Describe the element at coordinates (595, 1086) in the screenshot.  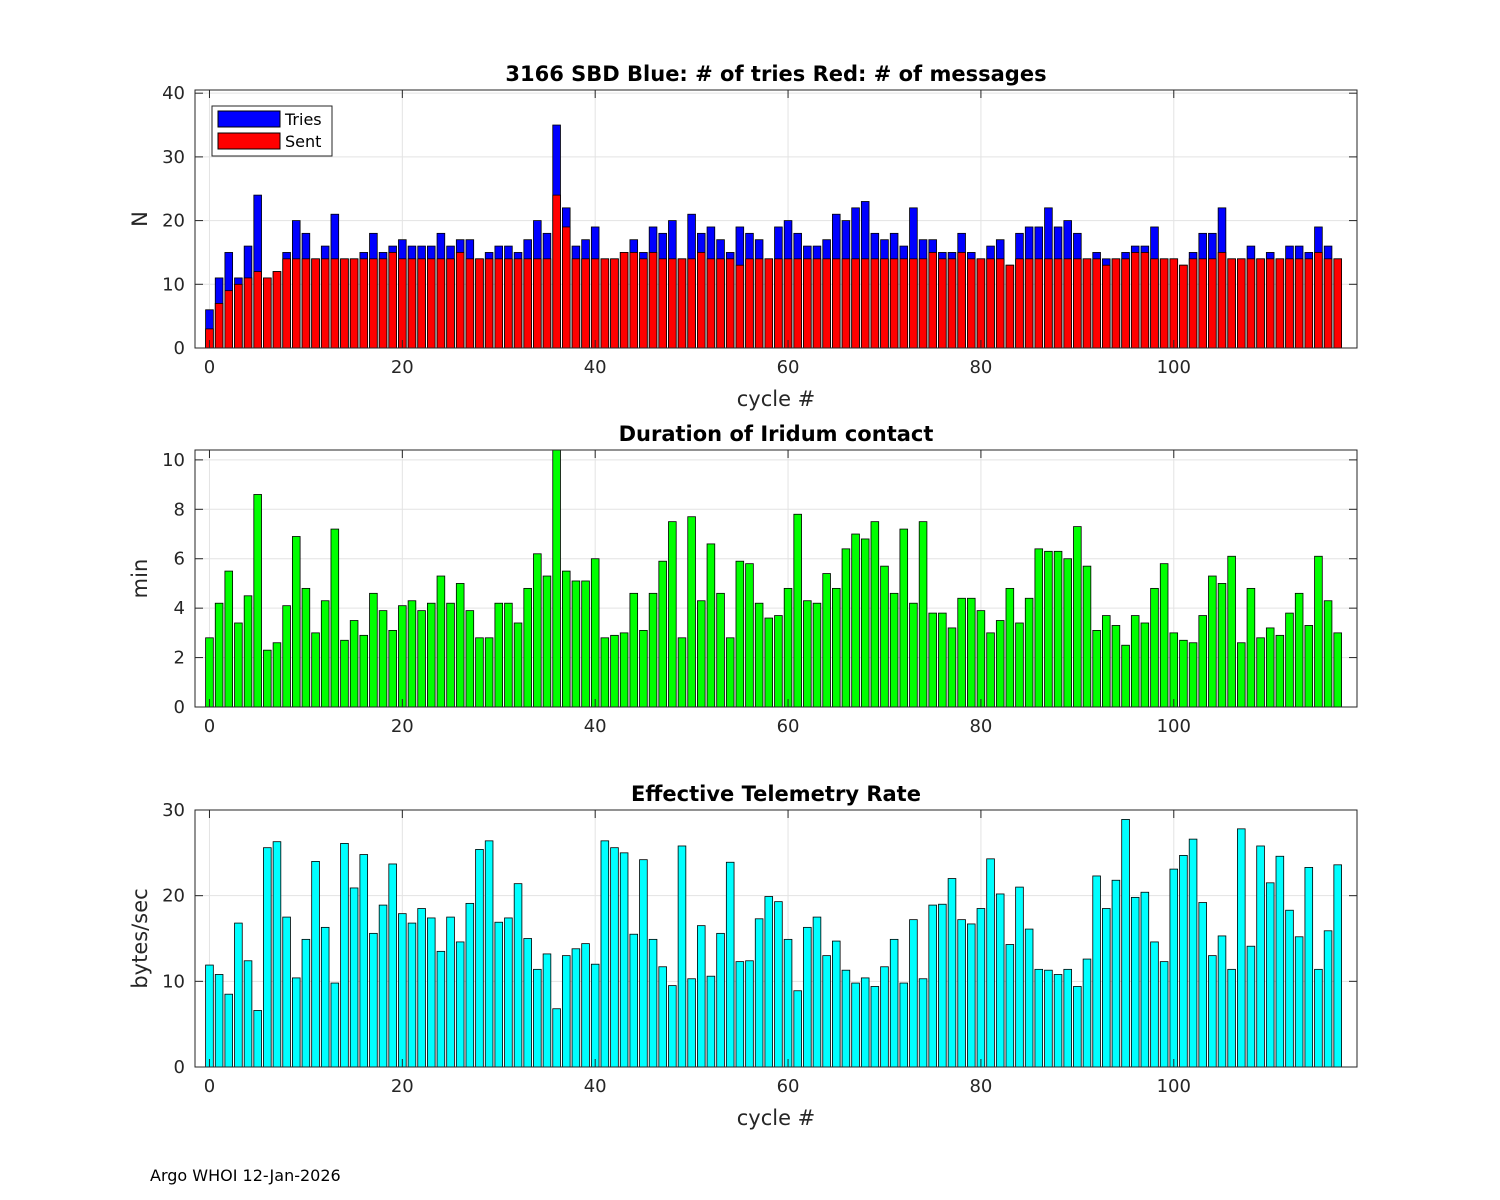
I see `panel3-xtick-label: 40` at that location.